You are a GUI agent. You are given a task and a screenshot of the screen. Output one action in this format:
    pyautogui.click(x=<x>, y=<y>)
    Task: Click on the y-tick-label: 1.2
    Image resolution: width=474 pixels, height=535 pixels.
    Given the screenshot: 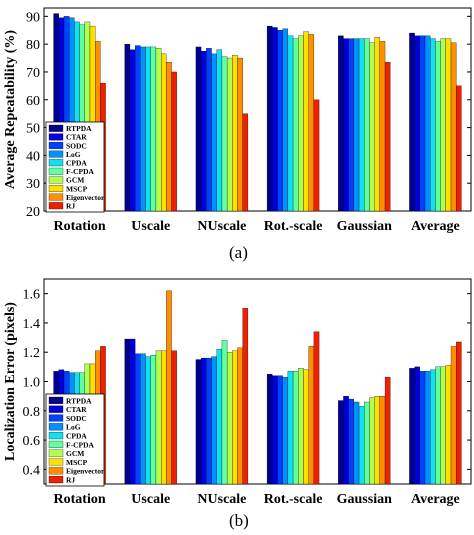 What is the action you would take?
    pyautogui.click(x=32, y=353)
    